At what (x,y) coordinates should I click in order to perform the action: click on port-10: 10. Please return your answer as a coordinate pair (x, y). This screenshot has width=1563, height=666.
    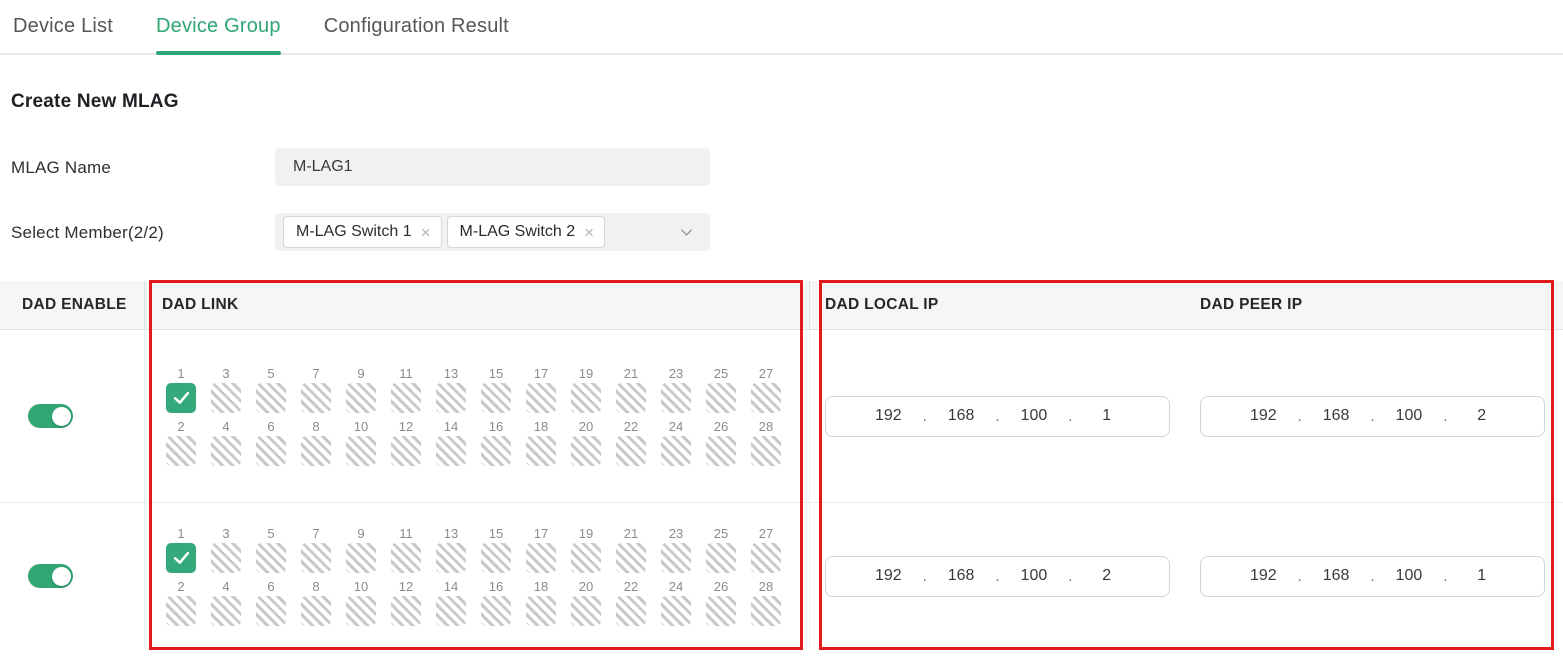
    Looking at the image, I should click on (361, 603).